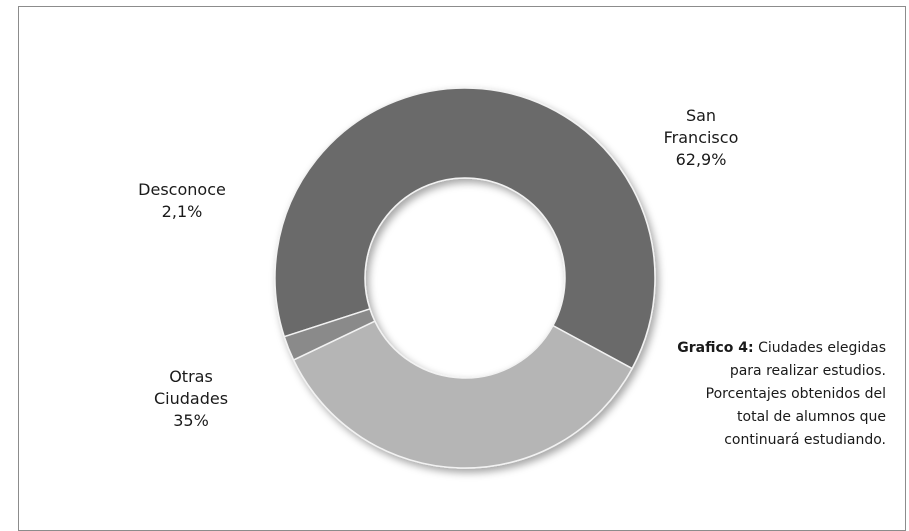 This screenshot has height=531, width=909. What do you see at coordinates (329, 334) in the screenshot?
I see `slice-desconoce` at bounding box center [329, 334].